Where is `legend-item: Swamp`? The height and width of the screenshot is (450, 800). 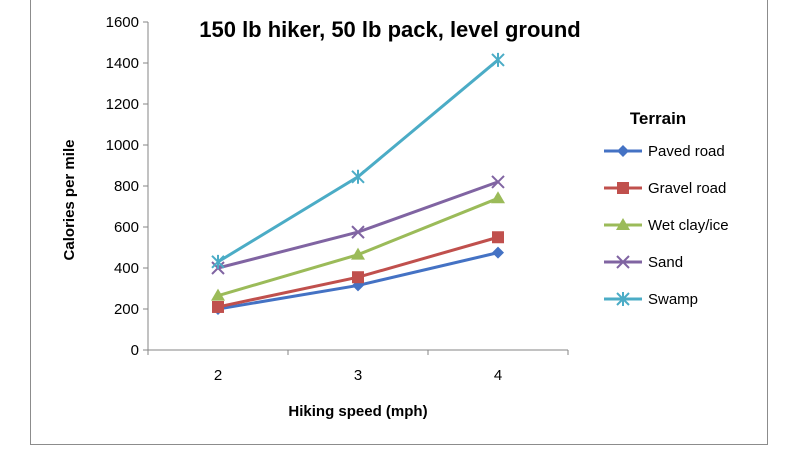 legend-item: Swamp is located at coordinates (651, 299).